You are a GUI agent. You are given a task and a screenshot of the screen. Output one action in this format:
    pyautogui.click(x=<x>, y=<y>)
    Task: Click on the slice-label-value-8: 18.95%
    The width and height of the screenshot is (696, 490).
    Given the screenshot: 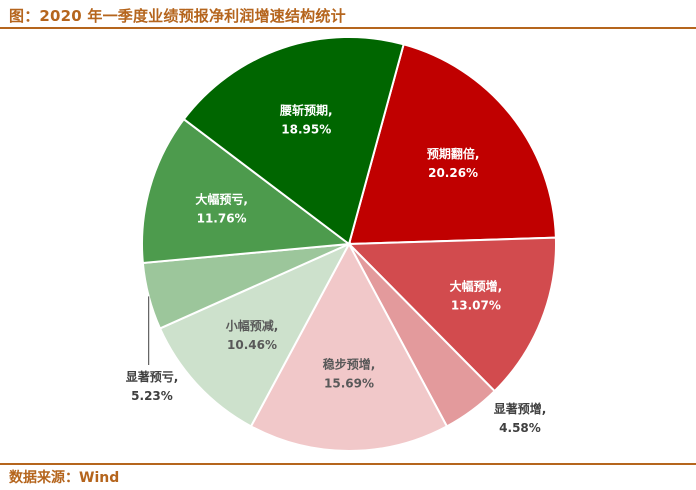 What is the action you would take?
    pyautogui.click(x=306, y=130)
    